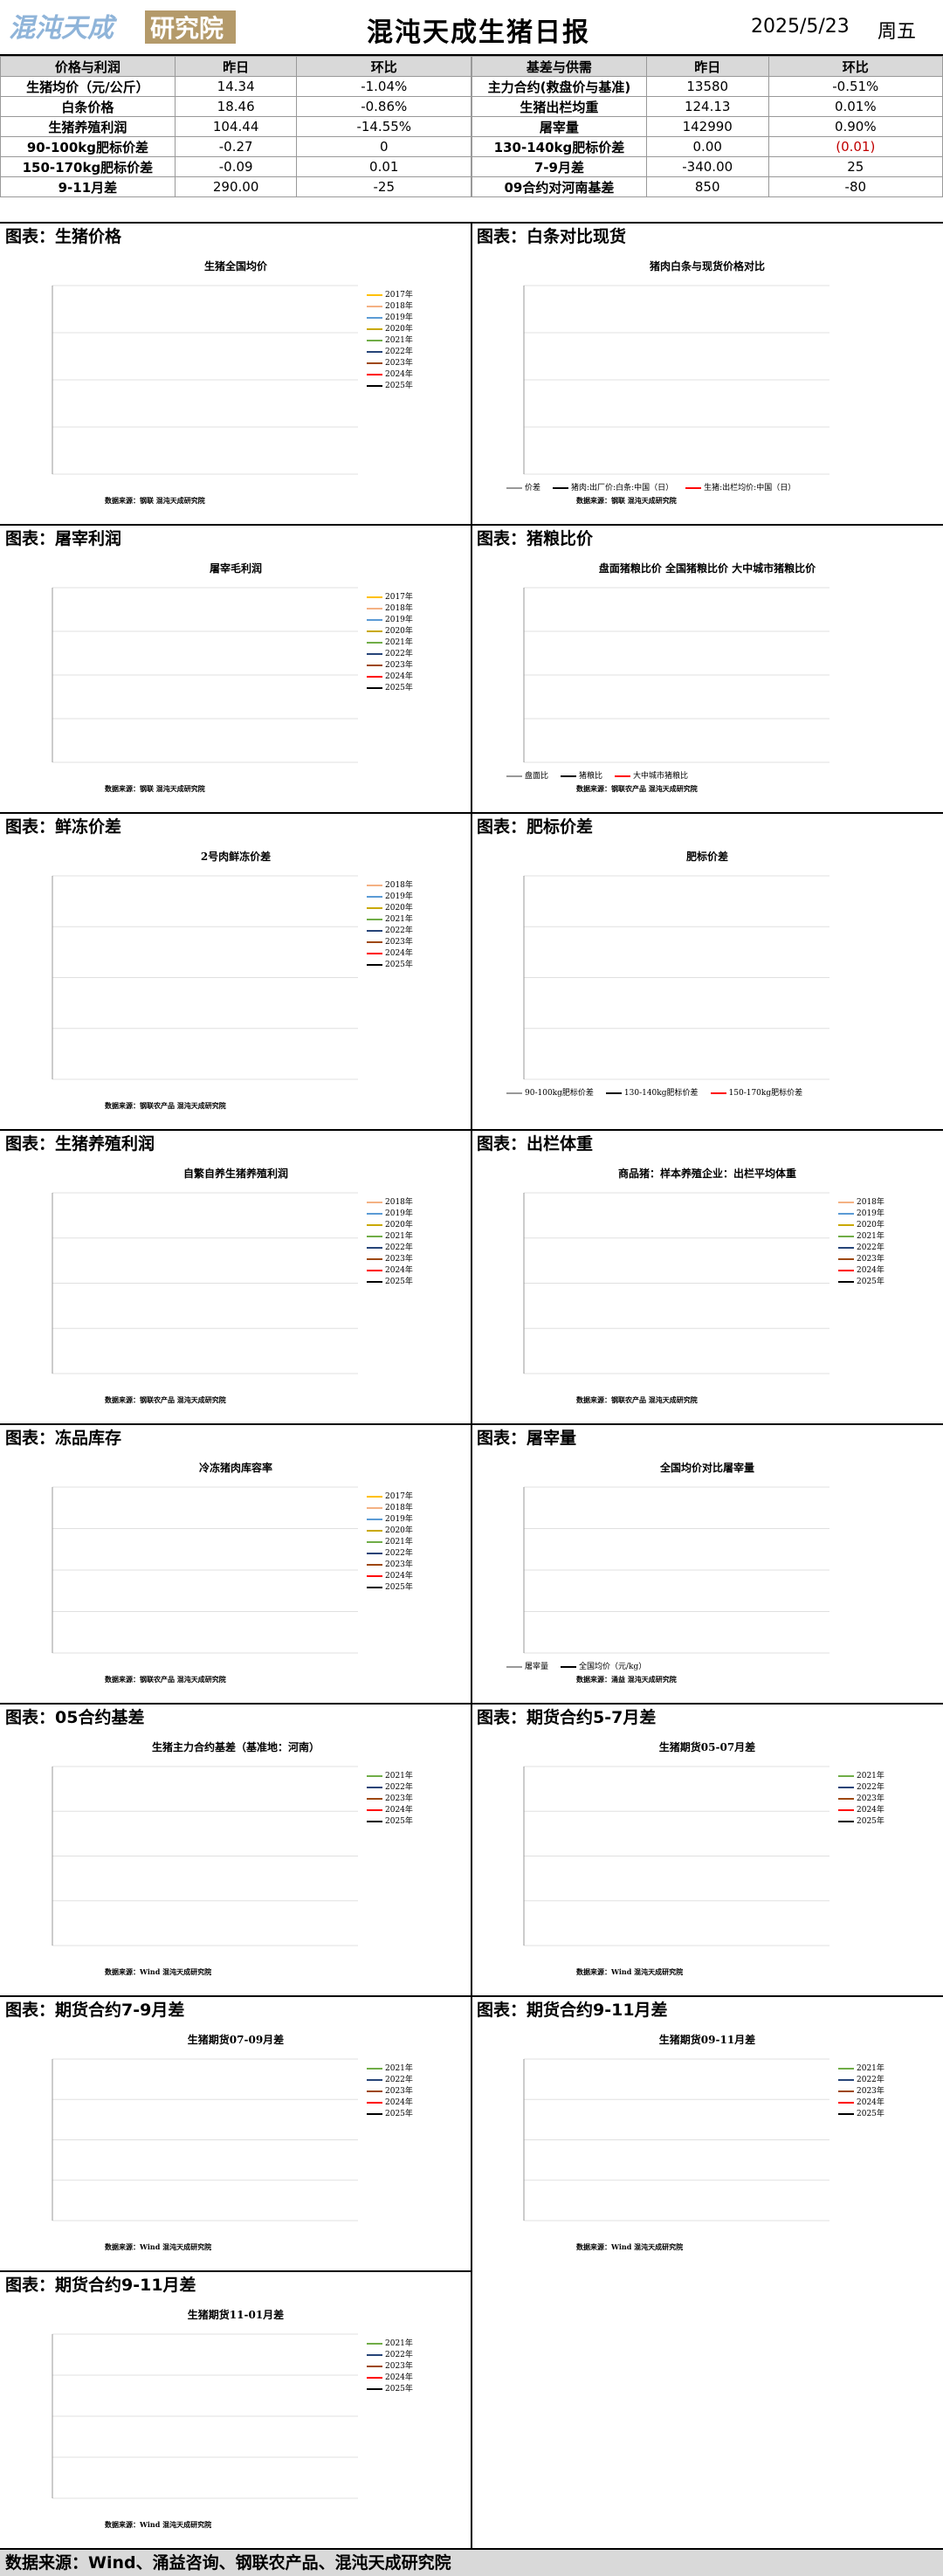  What do you see at coordinates (236, 186) in the screenshot?
I see `row-value: 290.00` at bounding box center [236, 186].